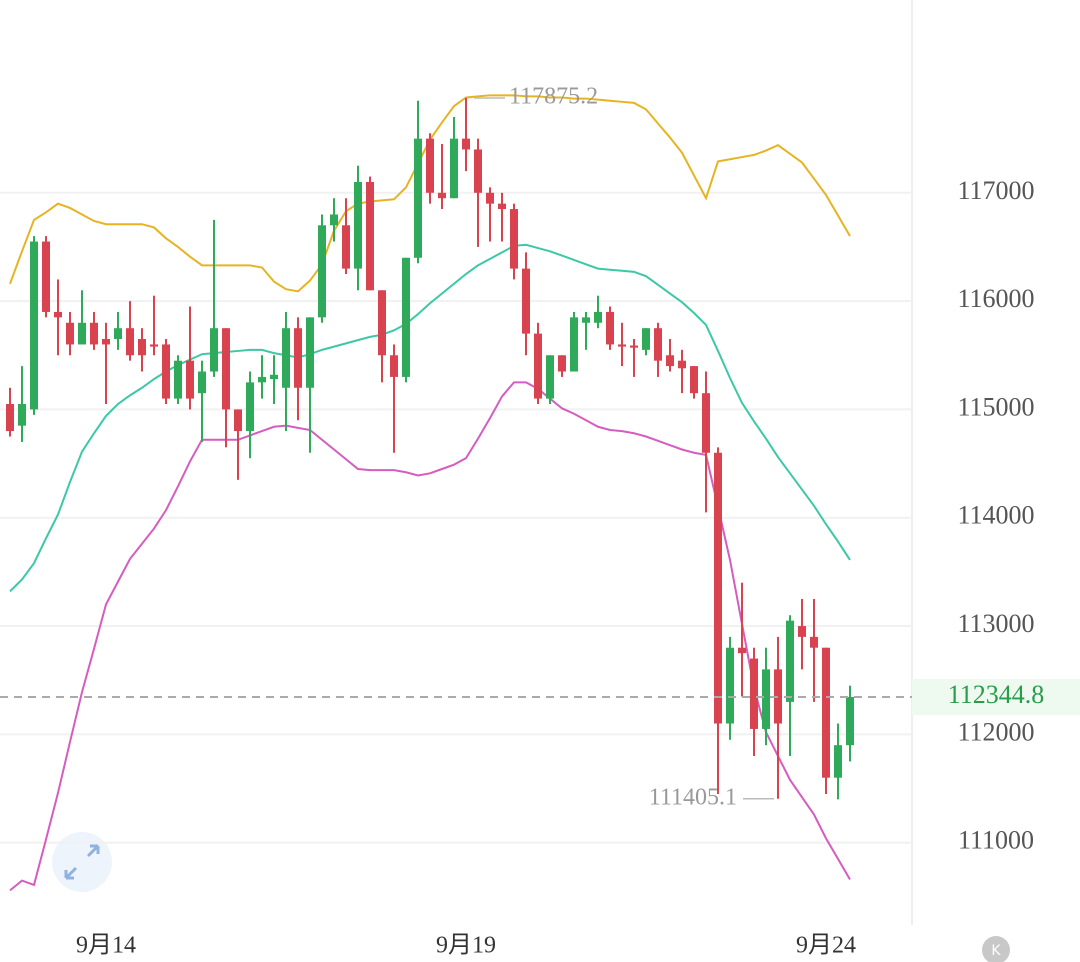 This screenshot has width=1080, height=962. Describe the element at coordinates (995, 190) in the screenshot. I see `y-tick-label: 117000` at that location.